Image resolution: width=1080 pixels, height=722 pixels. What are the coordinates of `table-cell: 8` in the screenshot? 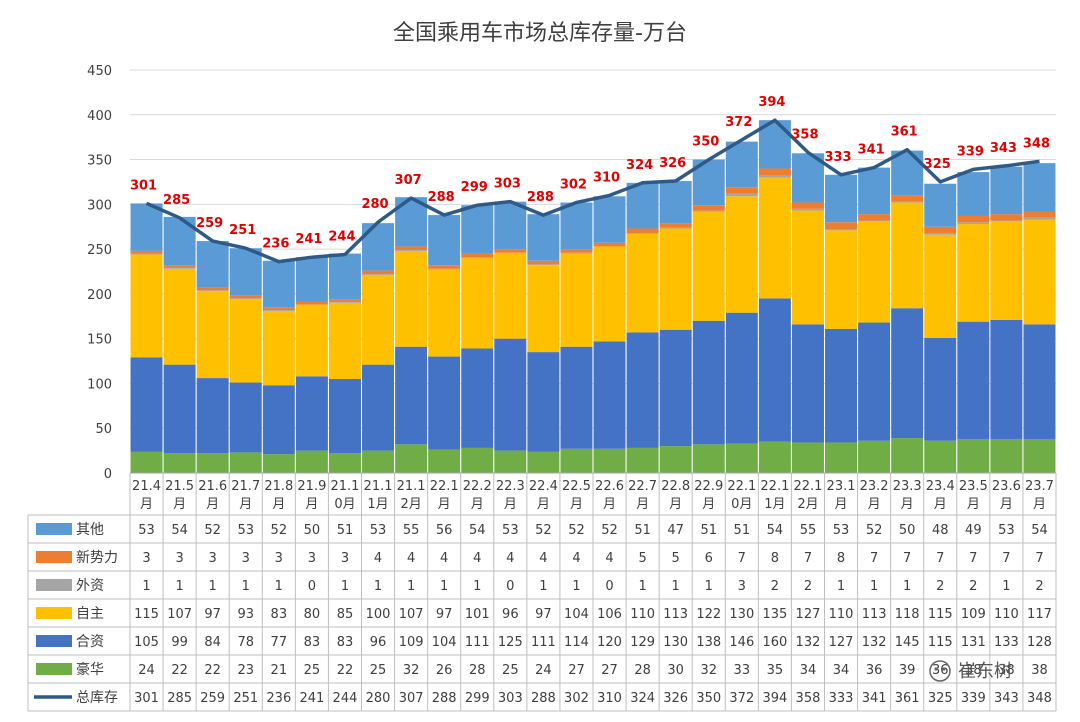 It's located at (775, 558).